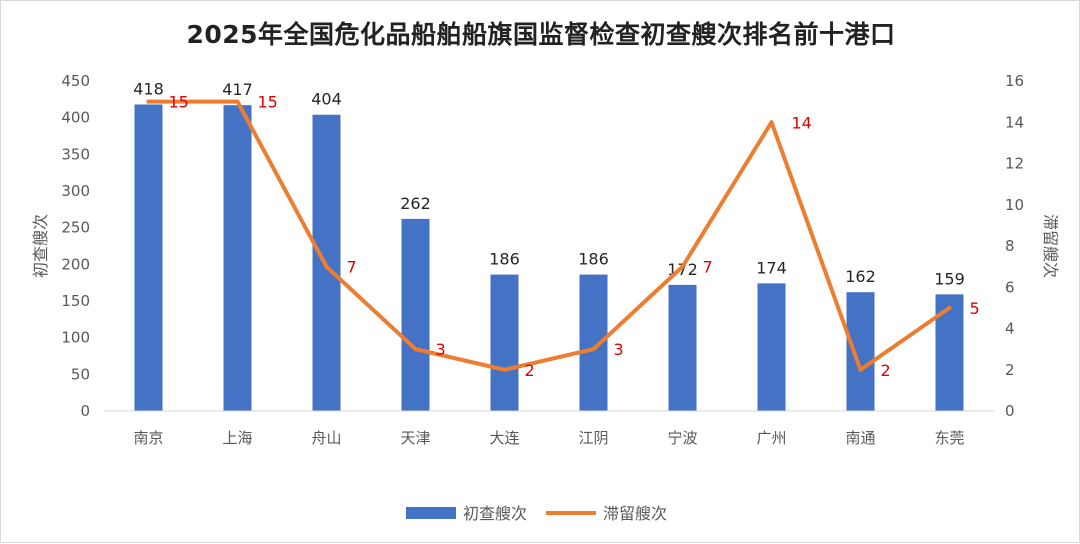 The image size is (1080, 544). Describe the element at coordinates (1010, 370) in the screenshot. I see `y2-tick-label: 2` at that location.